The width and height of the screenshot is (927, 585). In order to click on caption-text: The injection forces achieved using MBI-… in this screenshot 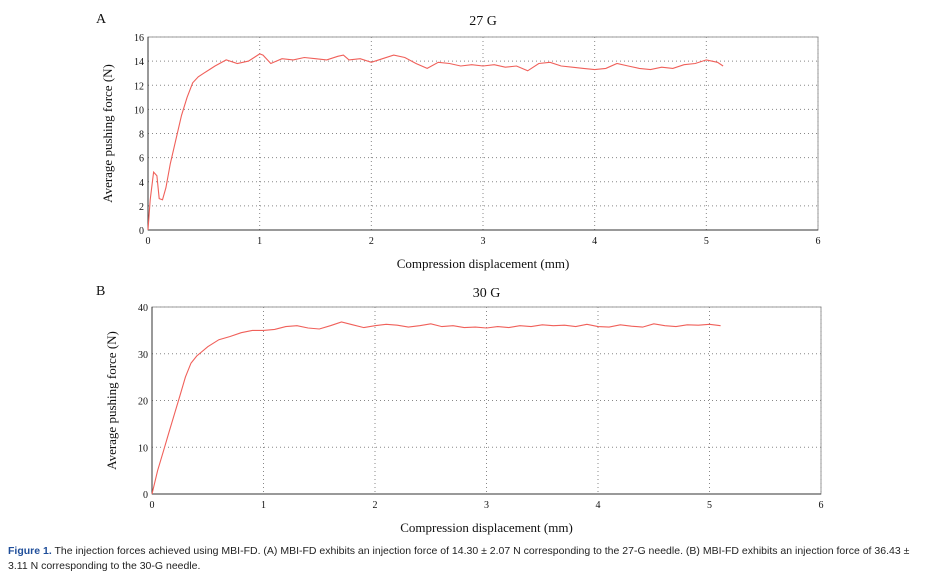, I will do `click(459, 558)`.